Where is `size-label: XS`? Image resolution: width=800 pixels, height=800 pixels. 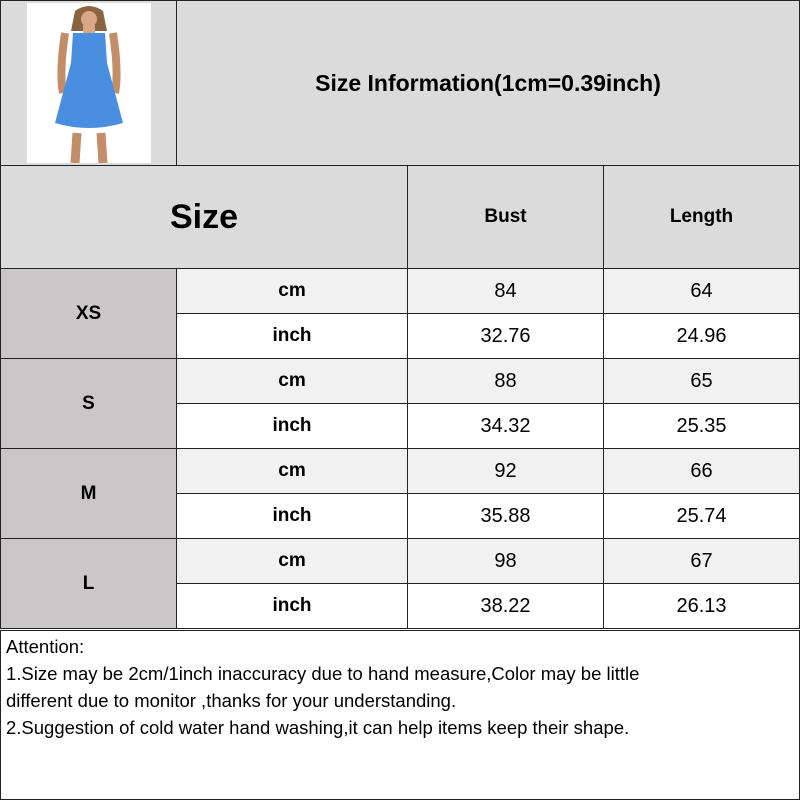 size-label: XS is located at coordinates (88, 313).